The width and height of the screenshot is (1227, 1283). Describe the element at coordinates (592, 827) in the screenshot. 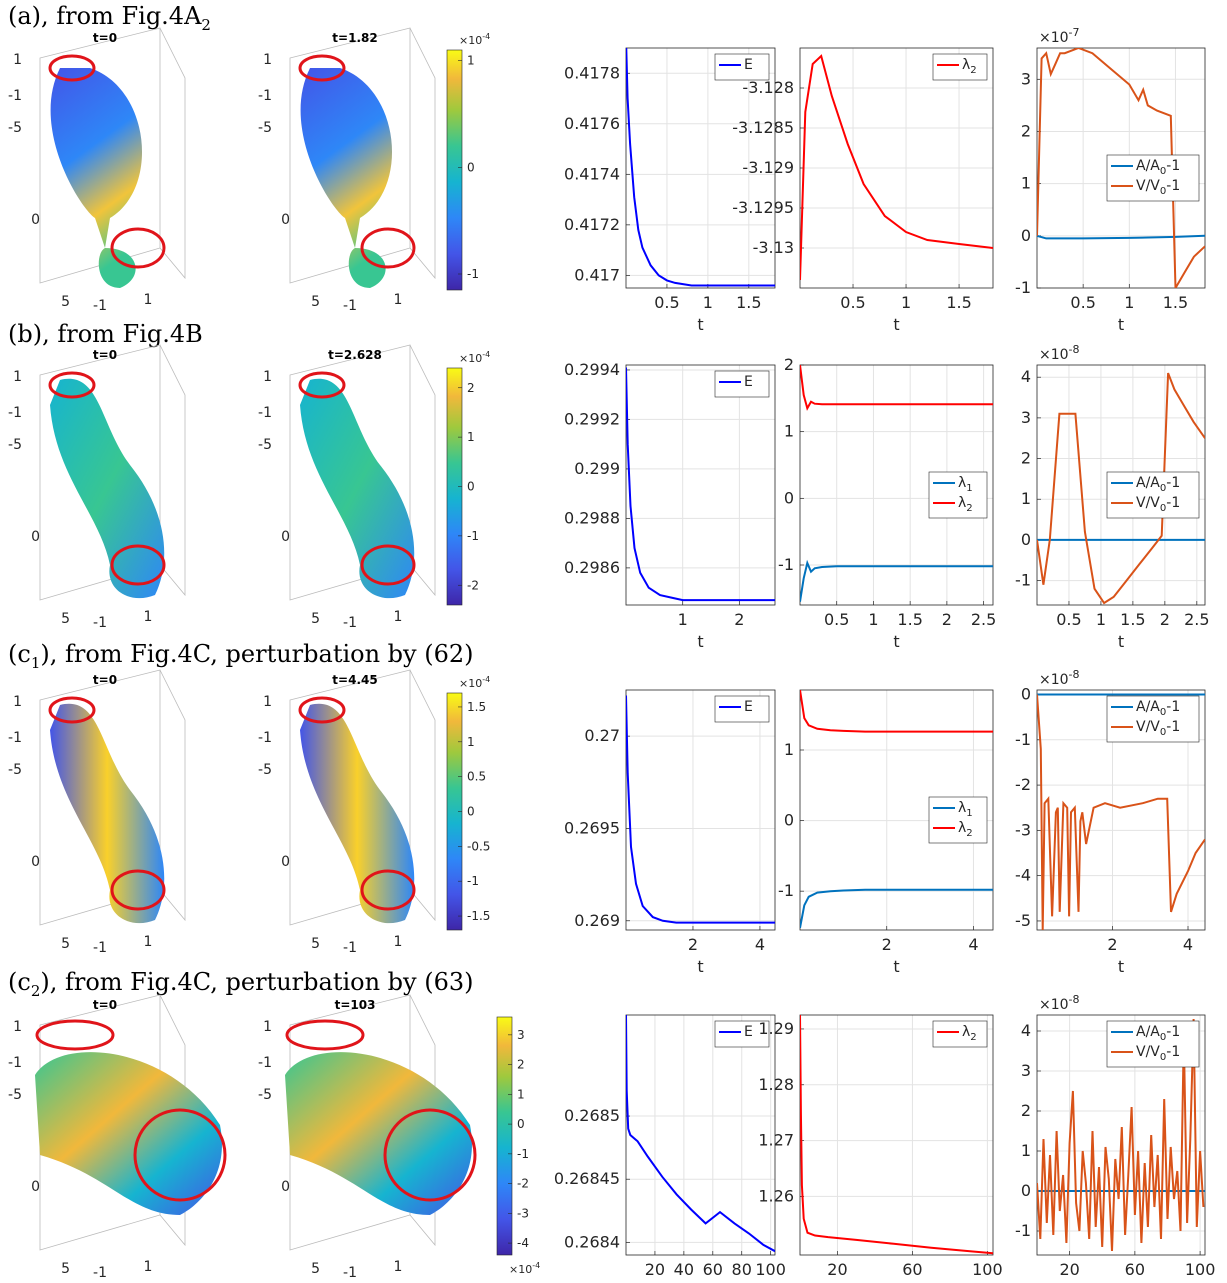

I see `y-tick-label: 0.2695` at that location.